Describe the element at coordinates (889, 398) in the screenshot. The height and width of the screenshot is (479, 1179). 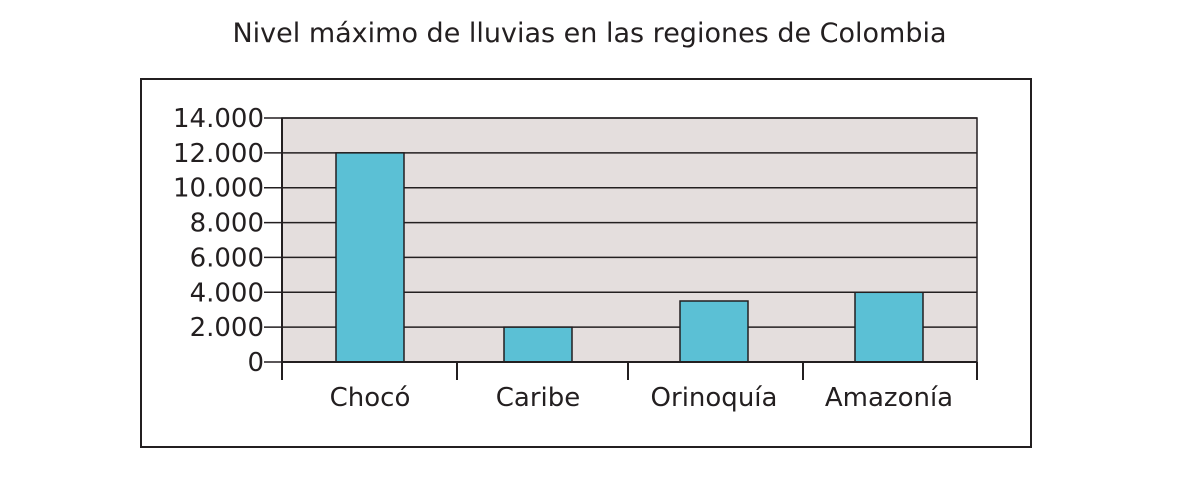
I see `x-category-label: Amazonía` at that location.